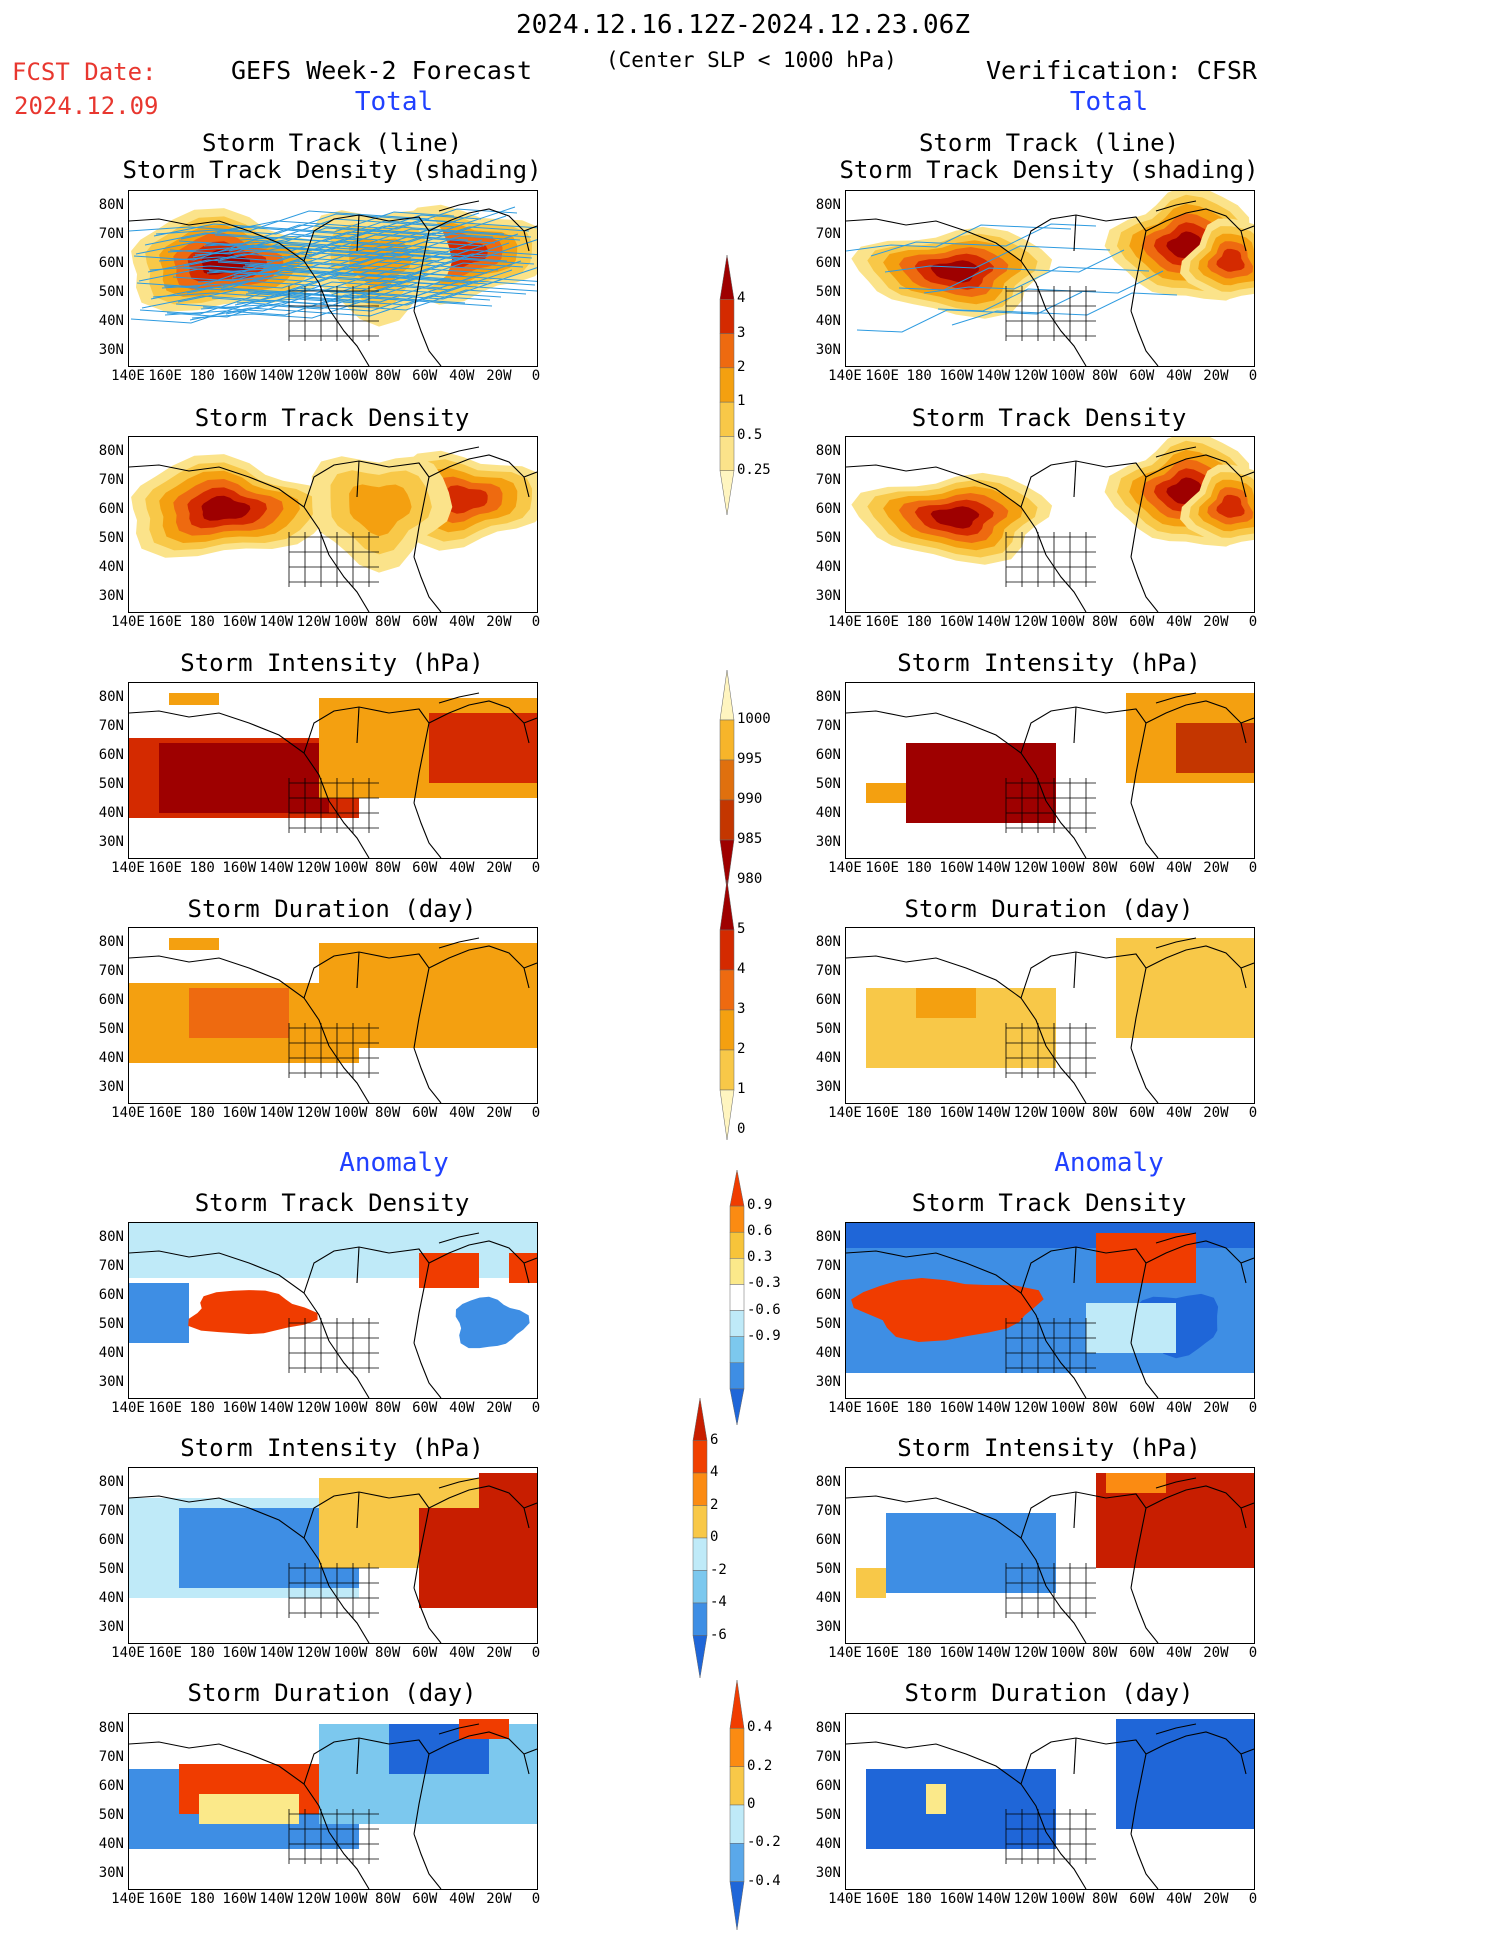  I want to click on colorbar-tick-label: -4, so click(718, 1602).